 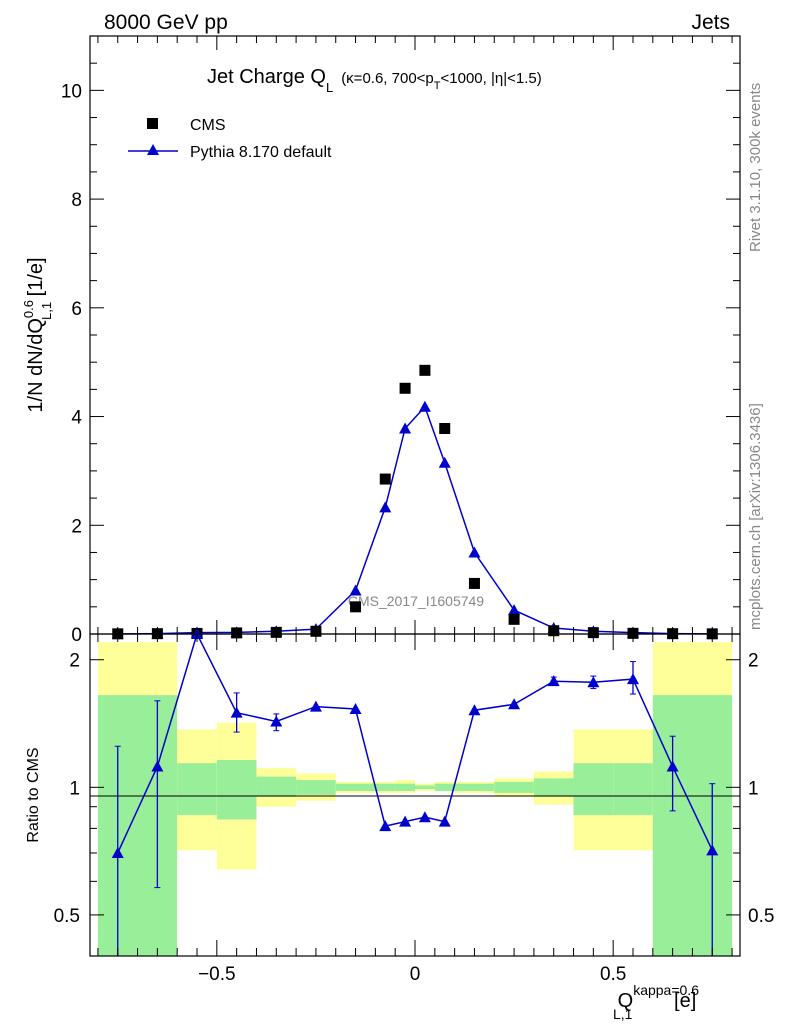 What do you see at coordinates (76, 526) in the screenshot?
I see `main-ytick-label: 2` at bounding box center [76, 526].